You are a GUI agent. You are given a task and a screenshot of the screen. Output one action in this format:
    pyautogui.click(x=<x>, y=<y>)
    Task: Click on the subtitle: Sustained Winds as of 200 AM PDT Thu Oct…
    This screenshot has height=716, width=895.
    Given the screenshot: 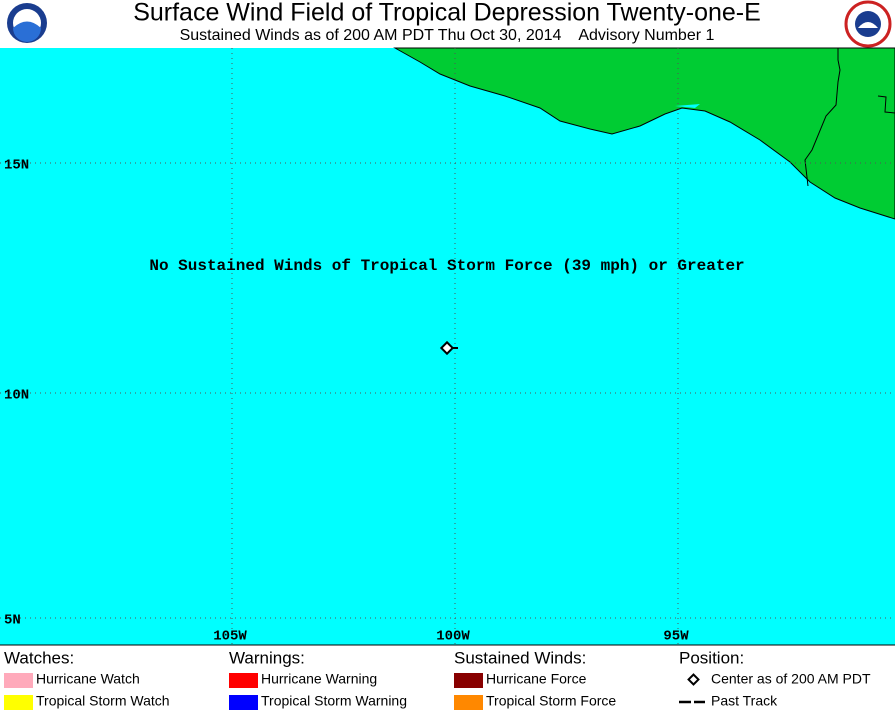 What is the action you would take?
    pyautogui.click(x=447, y=35)
    